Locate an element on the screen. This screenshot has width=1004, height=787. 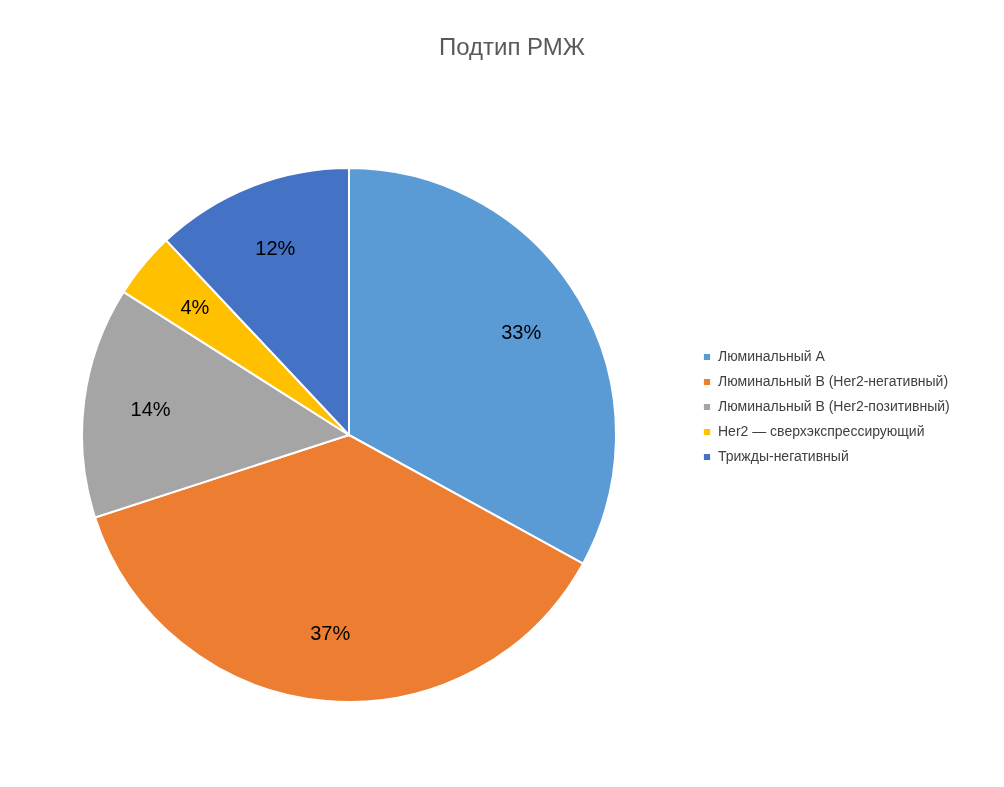
chart-title: Подтип РМЖ is located at coordinates (512, 46).